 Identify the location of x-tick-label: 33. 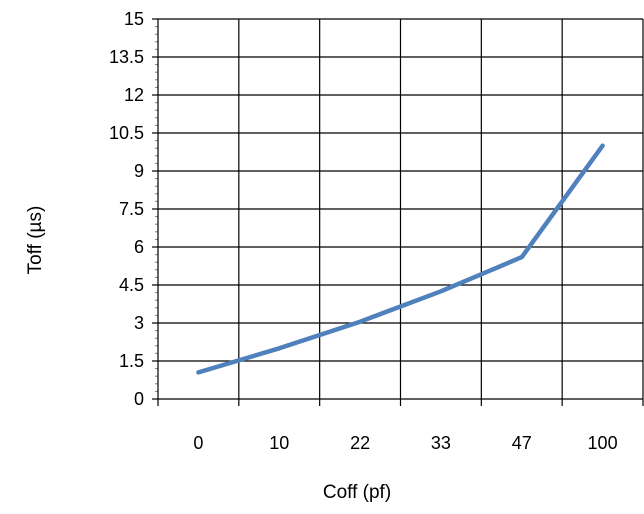
(441, 443).